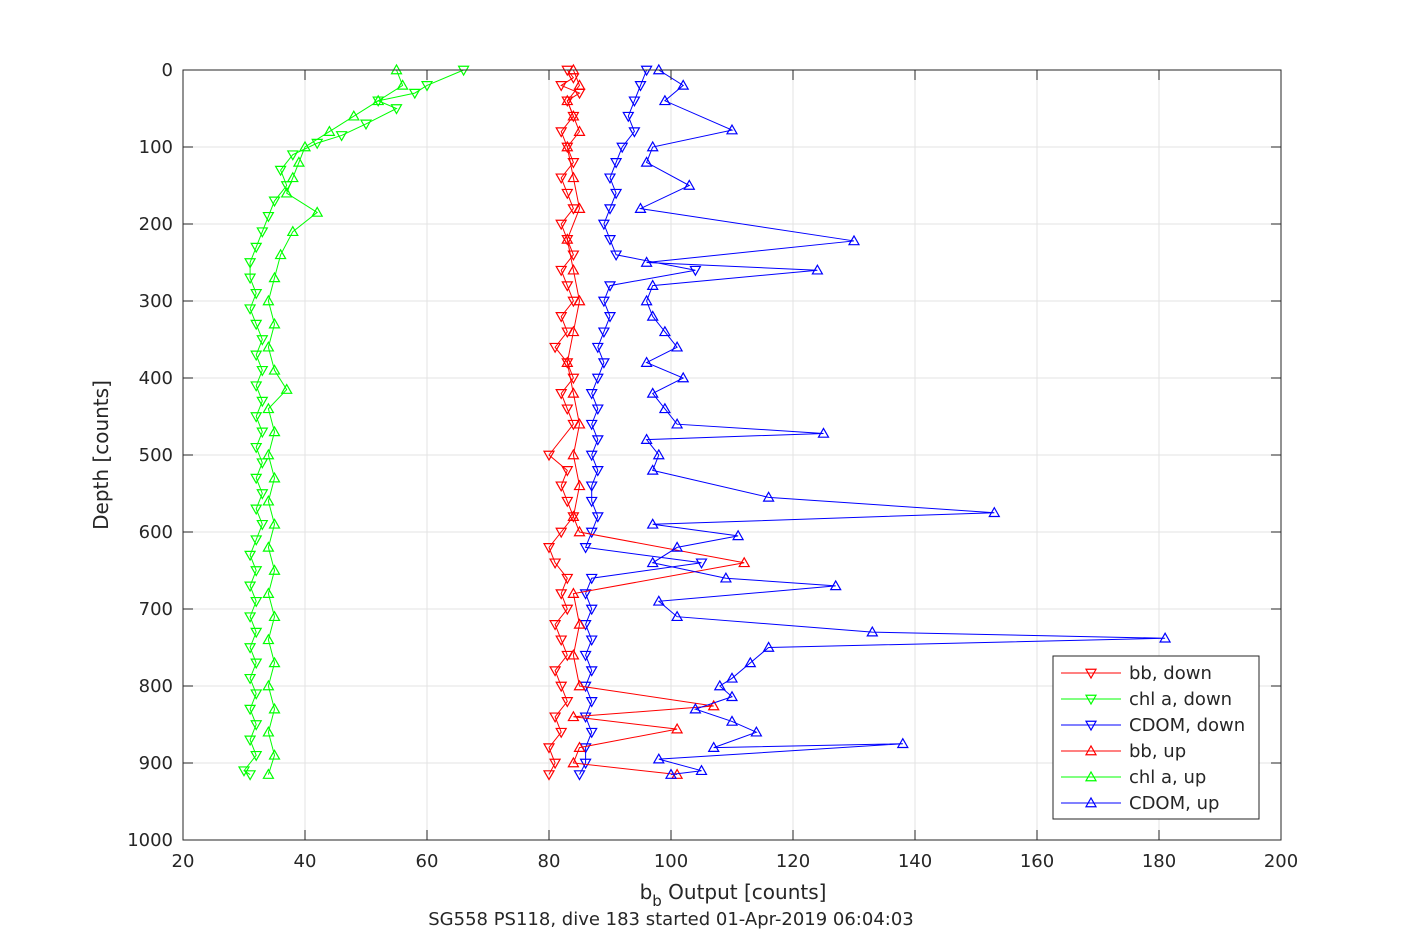  Describe the element at coordinates (1167, 777) in the screenshot. I see `legend-label: chl a, up` at that location.